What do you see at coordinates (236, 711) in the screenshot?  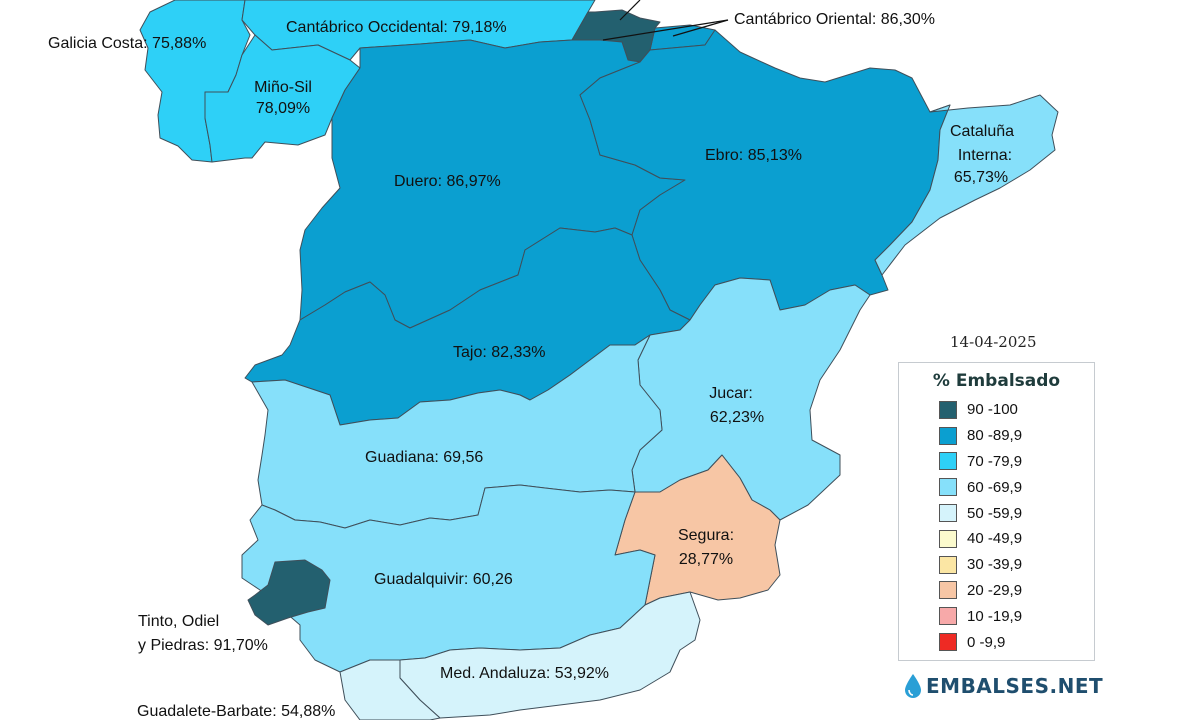 I see `label-guadalete-barbate: Guadalete-Barbate: 54,88%` at bounding box center [236, 711].